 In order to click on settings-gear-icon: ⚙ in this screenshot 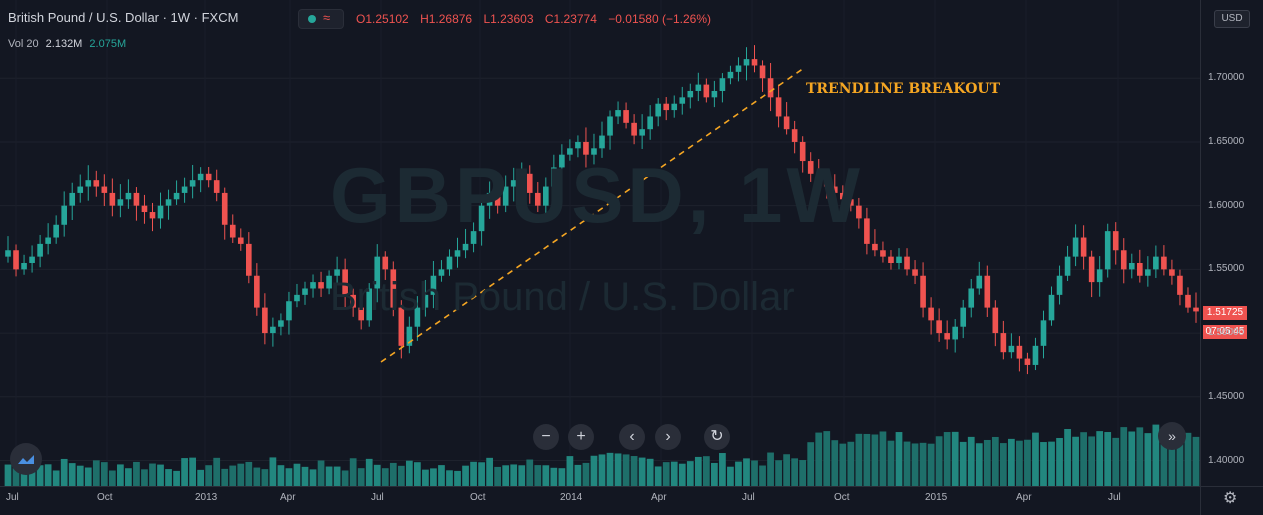, I will do `click(1230, 498)`.